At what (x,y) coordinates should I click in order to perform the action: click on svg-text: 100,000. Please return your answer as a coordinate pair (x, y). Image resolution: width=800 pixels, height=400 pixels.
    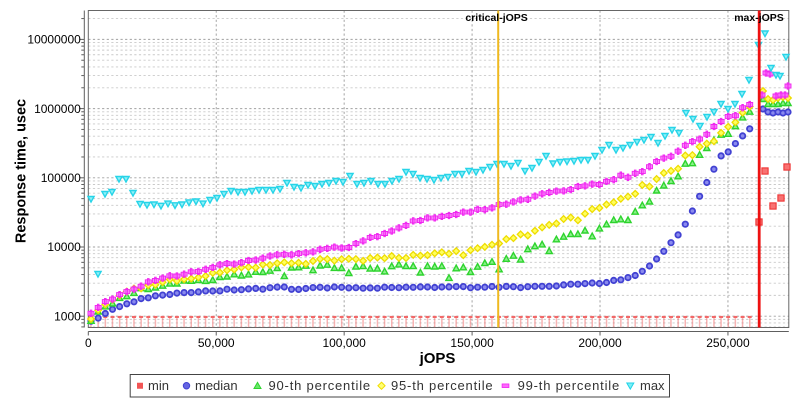
    Looking at the image, I should click on (344, 343).